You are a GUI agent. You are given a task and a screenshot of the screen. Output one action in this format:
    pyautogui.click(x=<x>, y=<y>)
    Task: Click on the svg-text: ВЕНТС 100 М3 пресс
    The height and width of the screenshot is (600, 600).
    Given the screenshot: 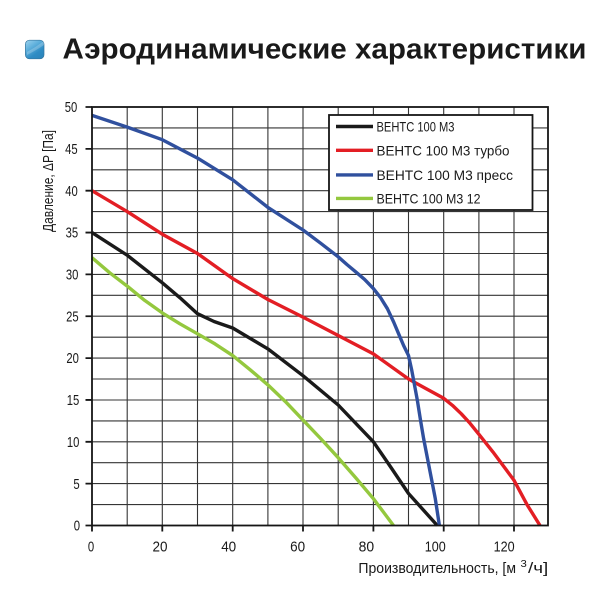 What is the action you would take?
    pyautogui.click(x=445, y=175)
    